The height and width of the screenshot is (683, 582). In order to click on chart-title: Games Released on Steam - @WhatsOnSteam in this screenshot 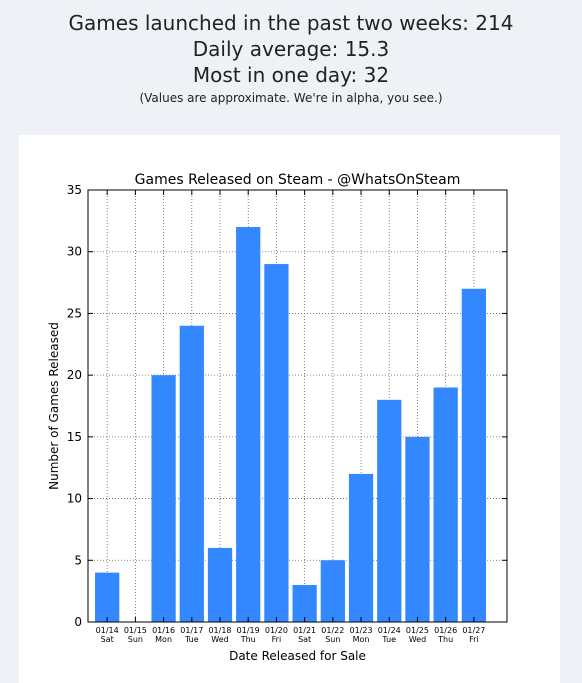, I will do `click(298, 180)`.